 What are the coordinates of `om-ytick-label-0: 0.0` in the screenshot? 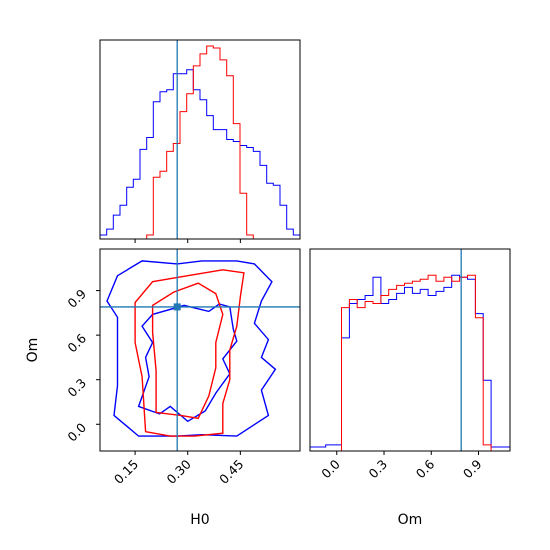 It's located at (76, 432).